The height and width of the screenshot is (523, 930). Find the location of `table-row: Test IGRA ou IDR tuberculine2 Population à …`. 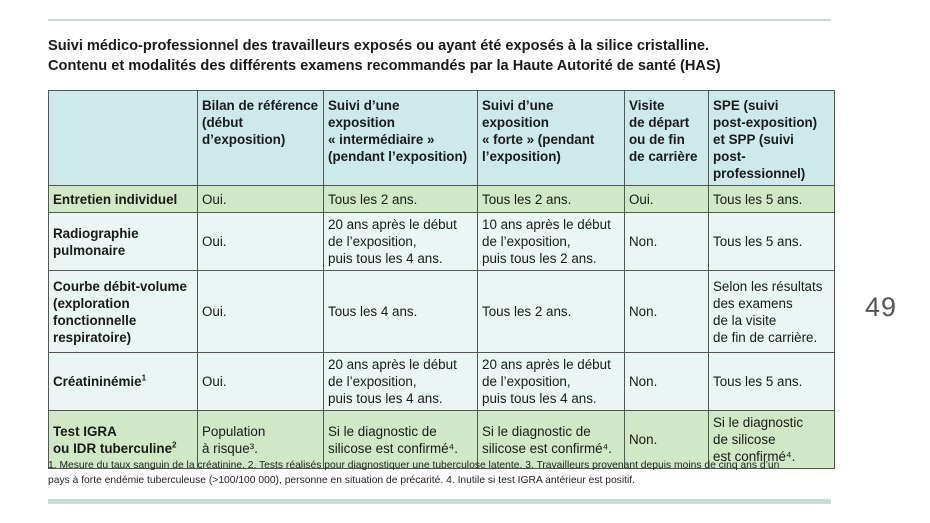

table-row: Test IGRA ou IDR tuberculine2 Population à … is located at coordinates (441, 439).